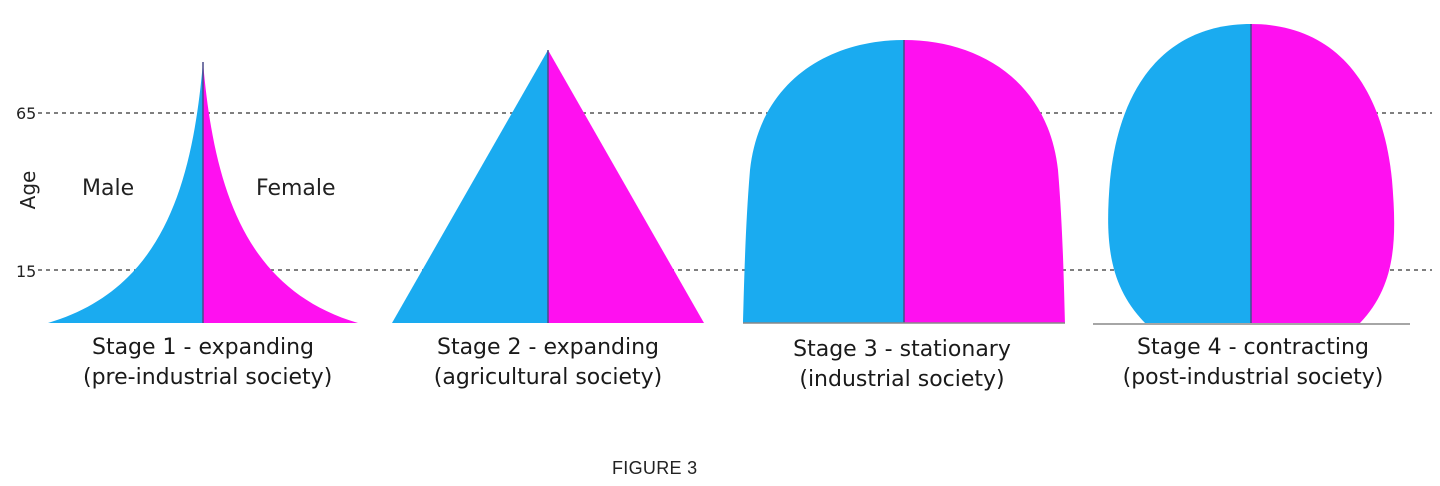 The height and width of the screenshot is (486, 1440). Describe the element at coordinates (1253, 377) in the screenshot. I see `stage-4-subtitle: (post-industrial society)` at that location.